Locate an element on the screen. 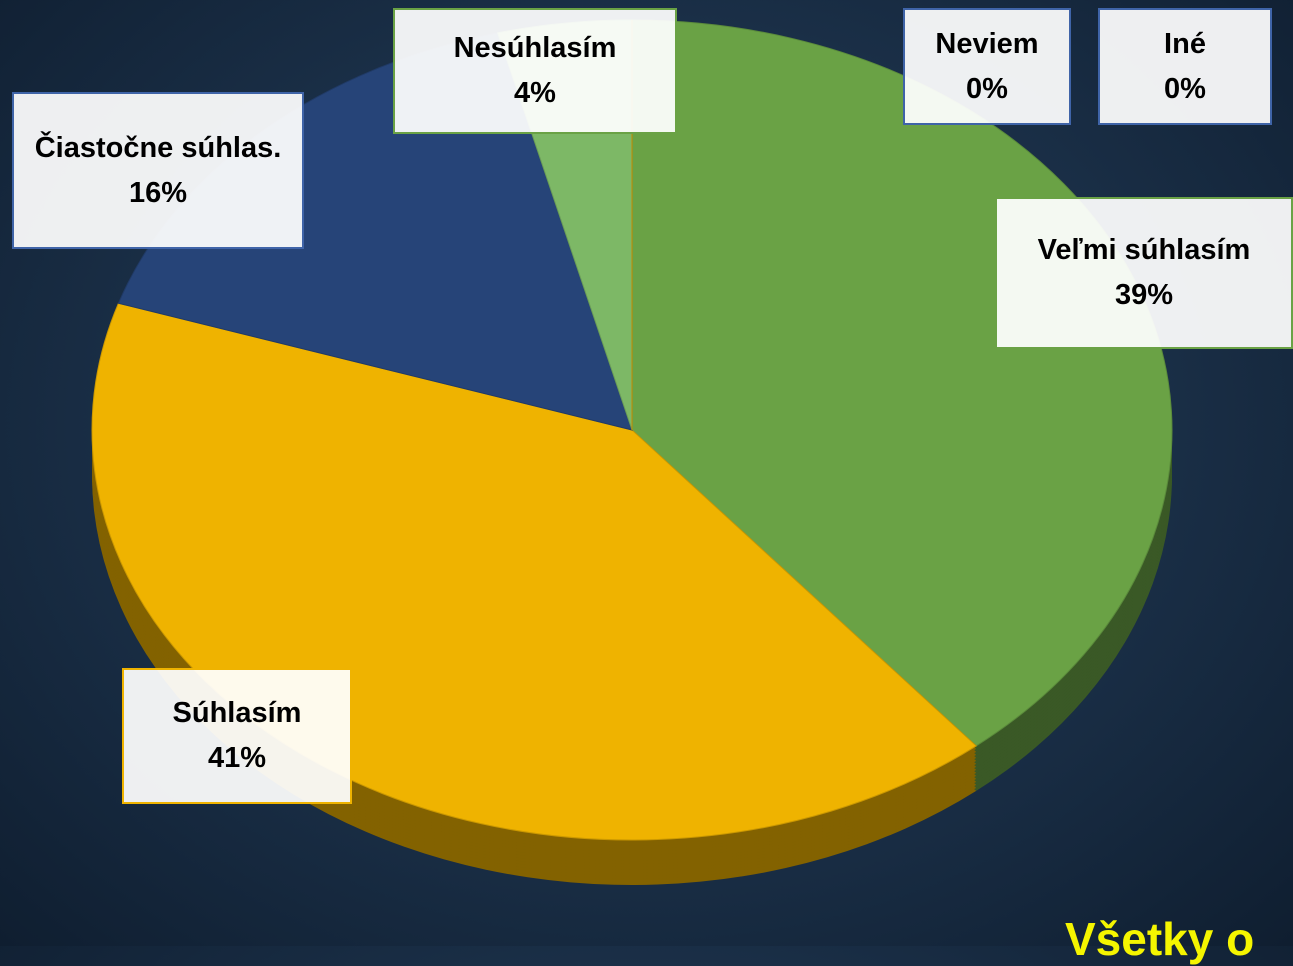 This screenshot has height=966, width=1293. data-label: Veľmi súhlasím 39% is located at coordinates (1144, 273).